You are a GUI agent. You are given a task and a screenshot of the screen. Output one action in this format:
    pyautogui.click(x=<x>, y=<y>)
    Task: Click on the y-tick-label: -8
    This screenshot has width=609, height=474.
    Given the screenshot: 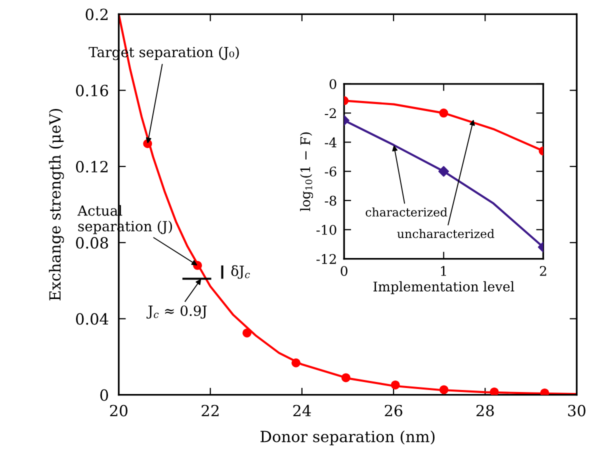 What is the action you would take?
    pyautogui.click(x=330, y=201)
    